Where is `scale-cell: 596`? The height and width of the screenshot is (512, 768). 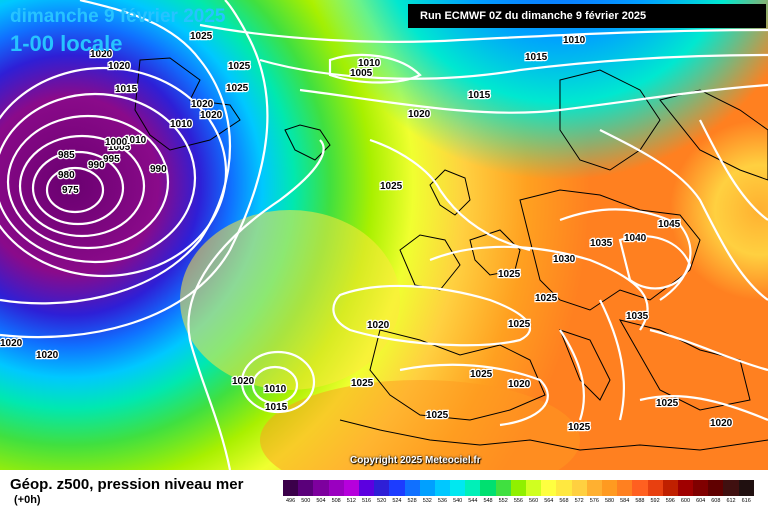
scale-cell: 596 is located at coordinates (670, 494).